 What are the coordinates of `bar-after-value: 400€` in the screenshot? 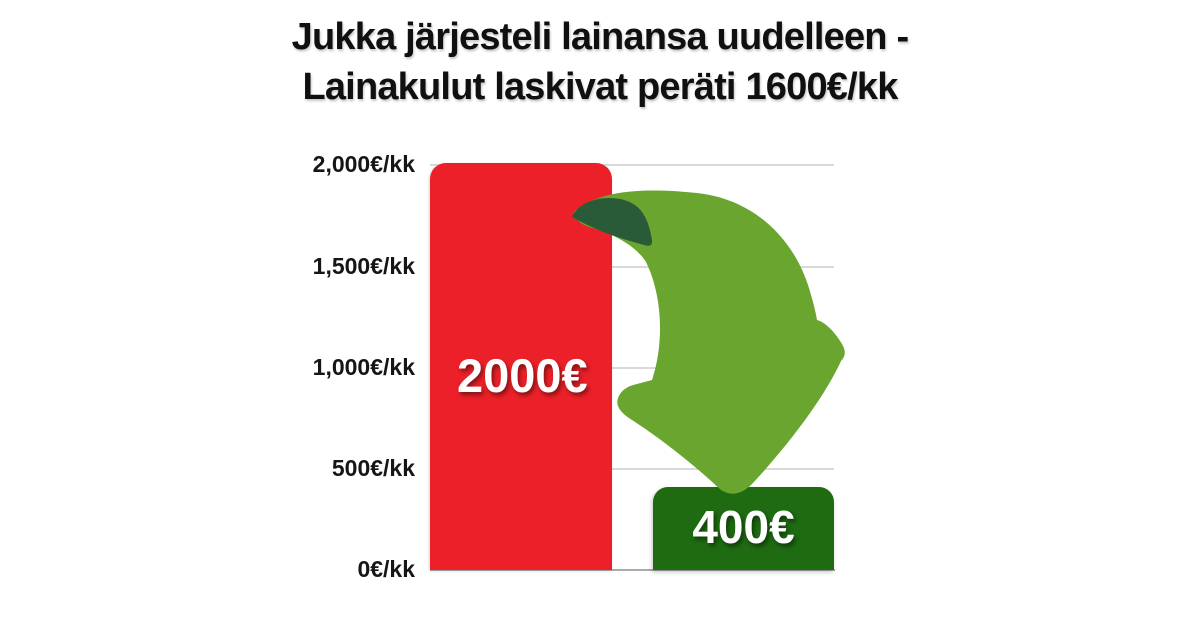 It's located at (743, 527).